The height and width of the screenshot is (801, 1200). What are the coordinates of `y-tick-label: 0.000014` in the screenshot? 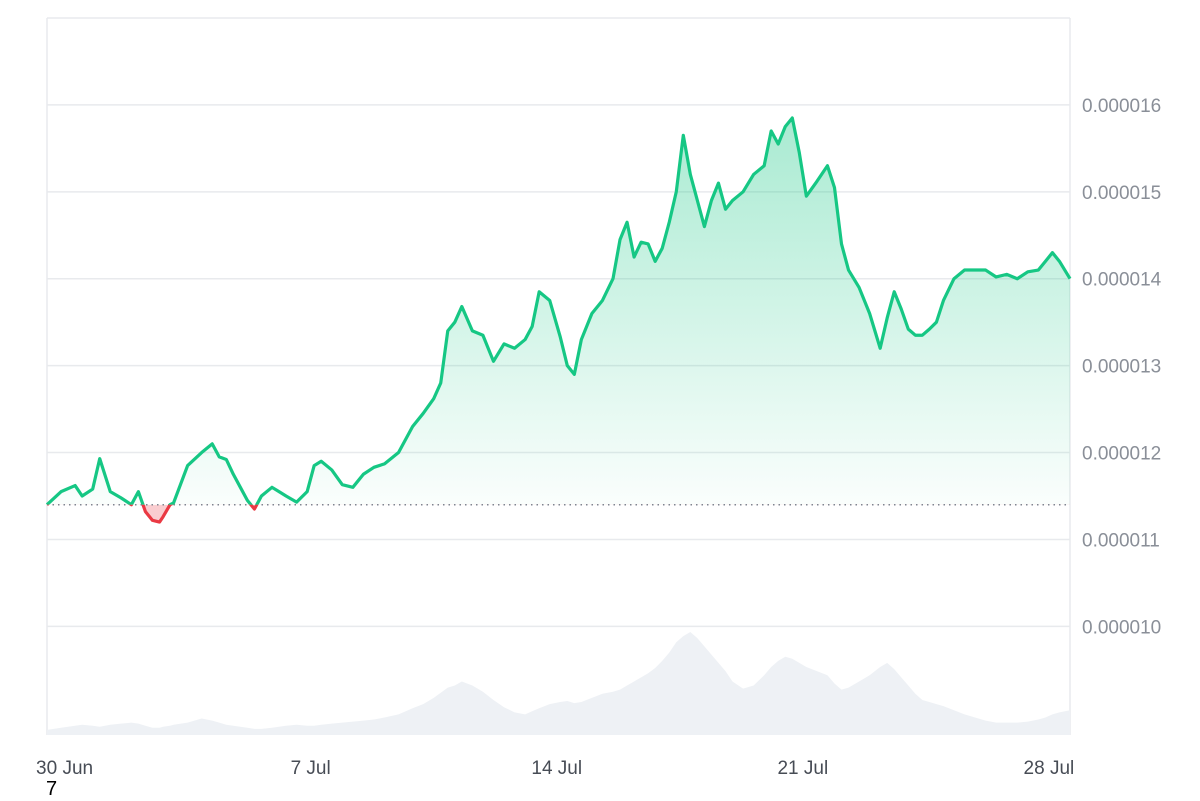 It's located at (1122, 280).